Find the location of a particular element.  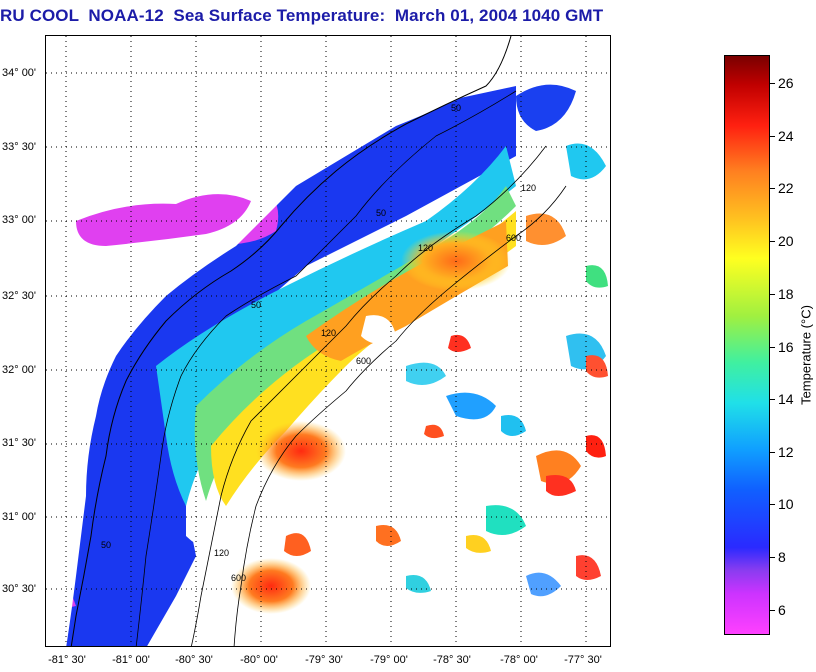

colorbar-label-12: 12 is located at coordinates (786, 452).